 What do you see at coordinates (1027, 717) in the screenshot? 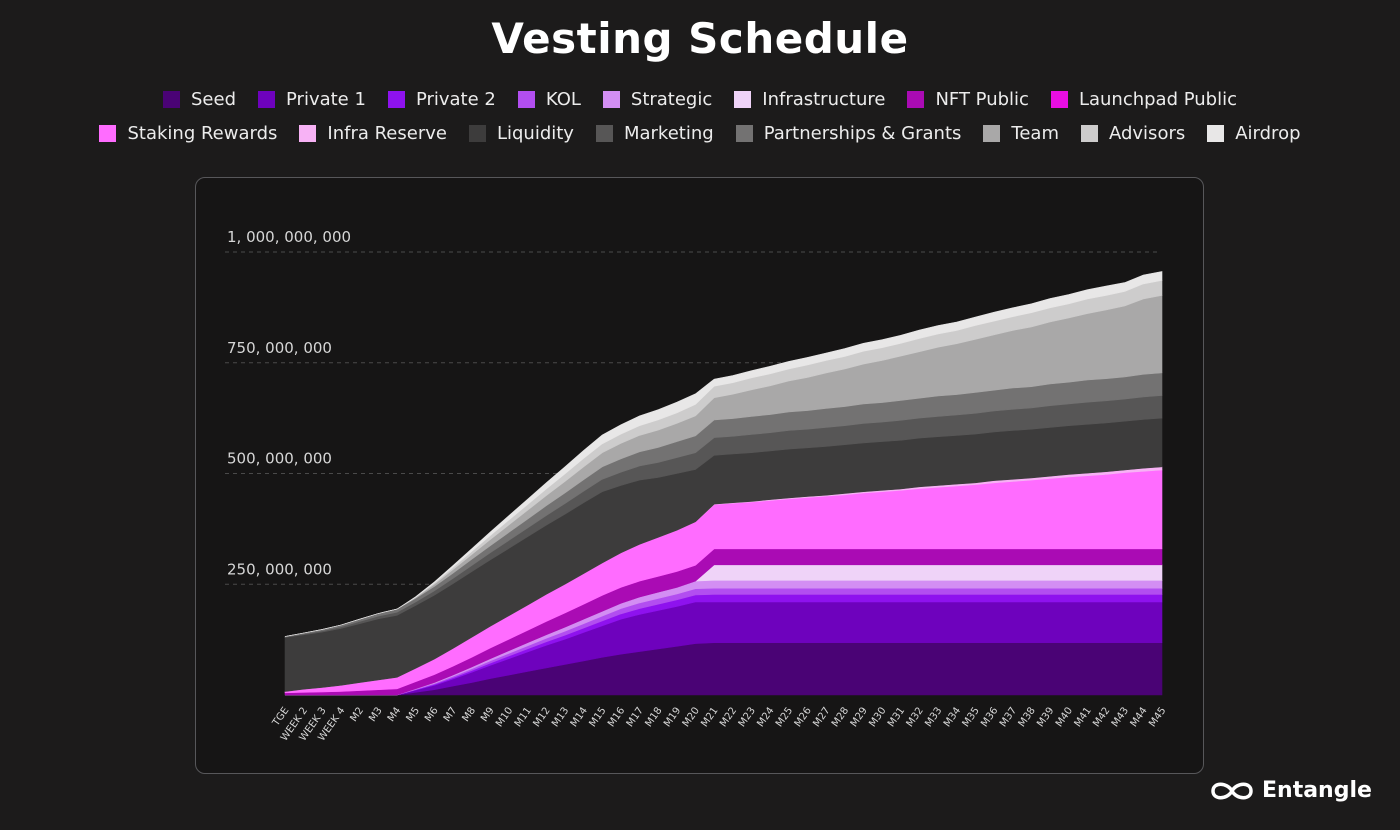
I see `x-tick-label: M38` at bounding box center [1027, 717].